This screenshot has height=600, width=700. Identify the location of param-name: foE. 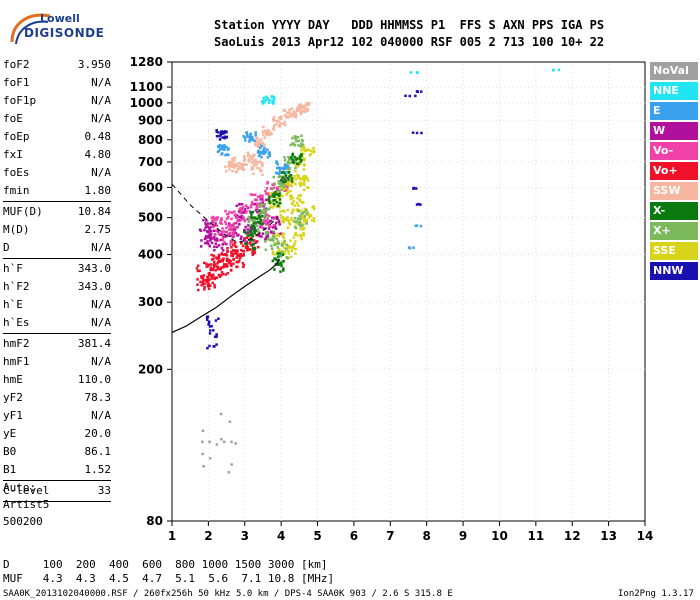
(13, 118).